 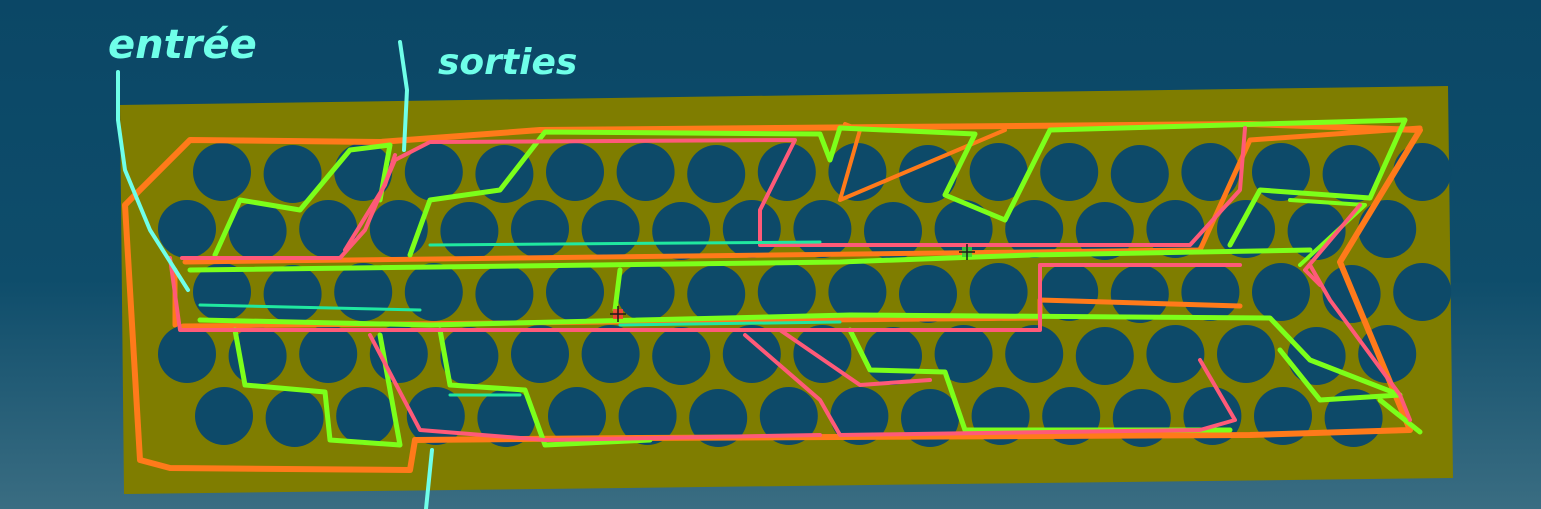 I want to click on outline-green-e, so click(x=1040, y=380).